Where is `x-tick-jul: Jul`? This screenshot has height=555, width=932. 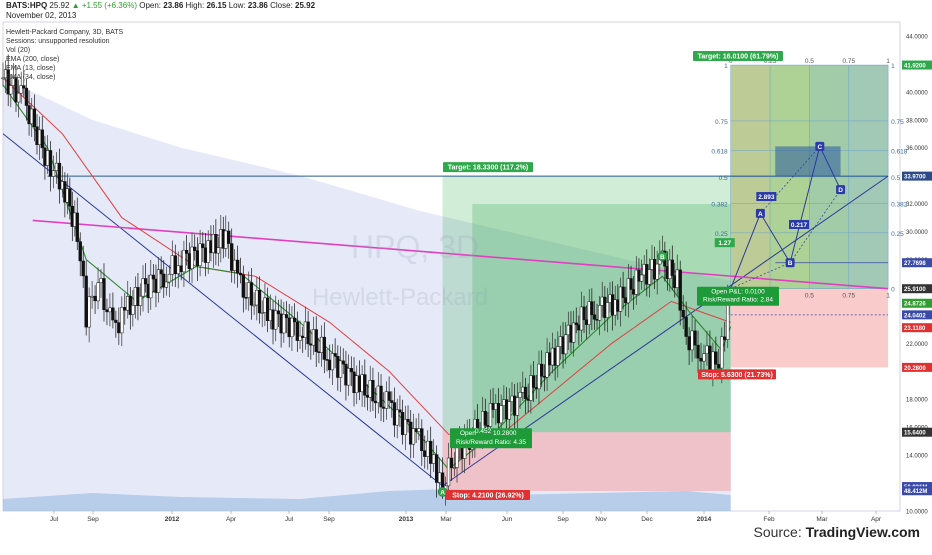
x-tick-jul: Jul is located at coordinates (289, 519).